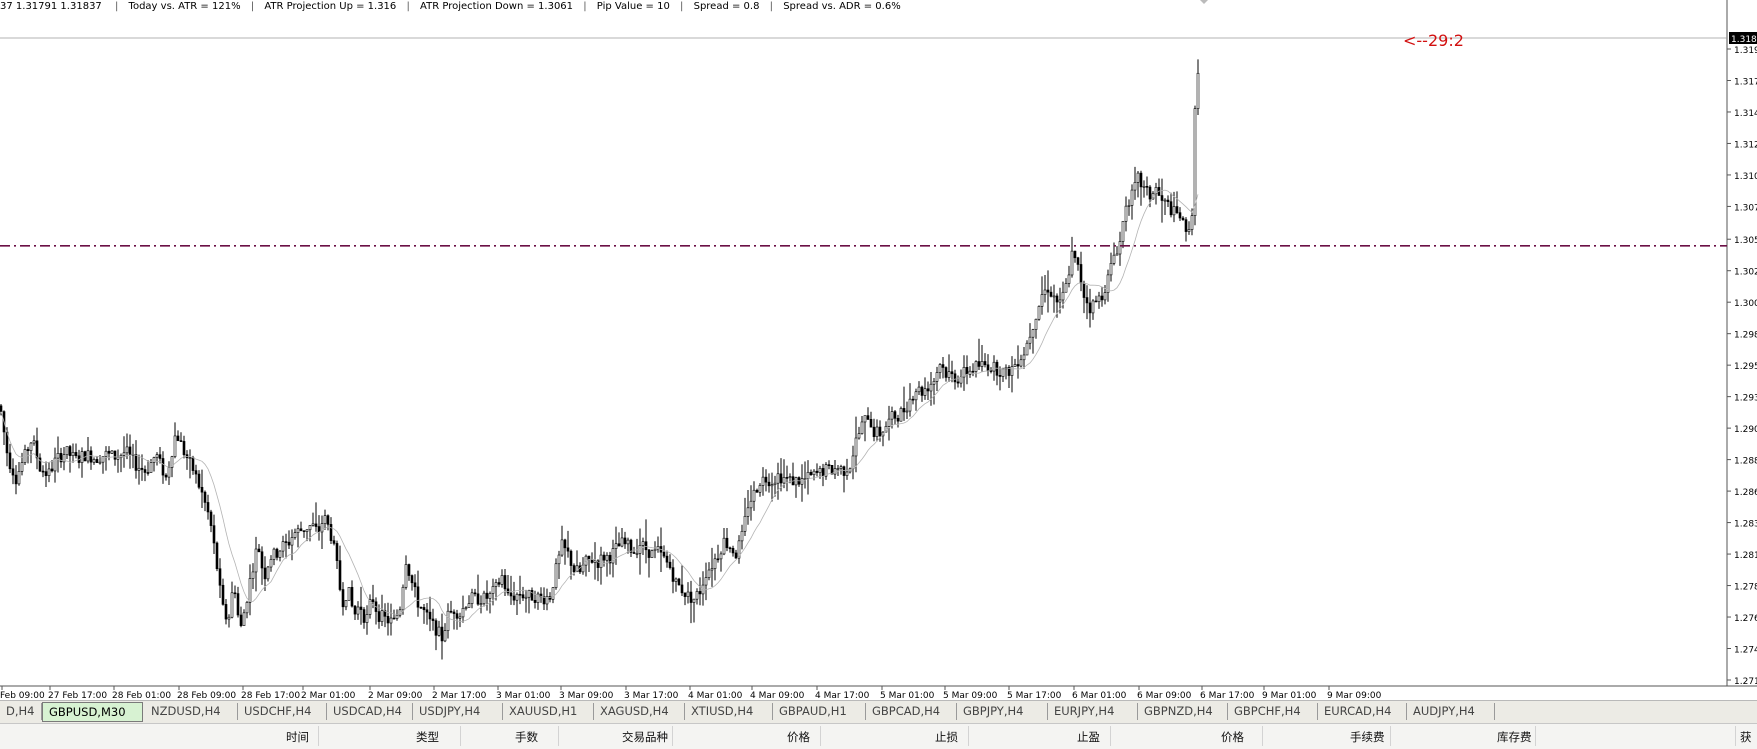 This screenshot has height=749, width=1757. What do you see at coordinates (1093, 711) in the screenshot?
I see `chart-tab-eurjpy-h4: EURJPY,H4` at bounding box center [1093, 711].